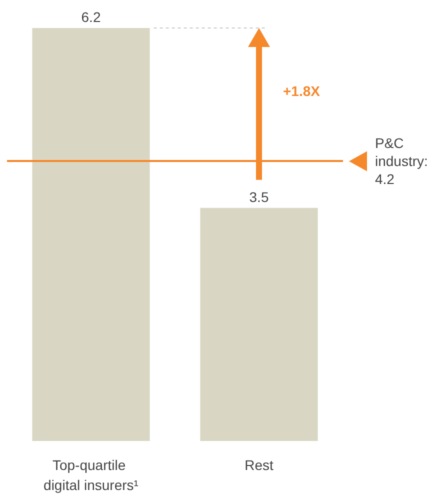 This screenshot has height=495, width=440. I want to click on ref-line-label: P&C industry: 4.2, so click(403, 161).